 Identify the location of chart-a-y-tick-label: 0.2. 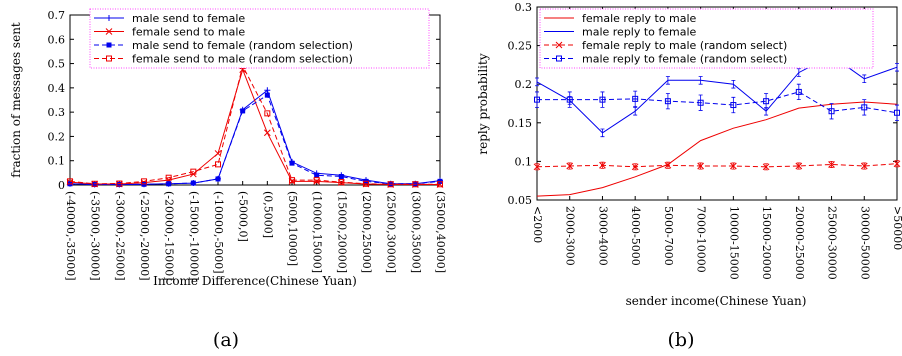
(57, 136).